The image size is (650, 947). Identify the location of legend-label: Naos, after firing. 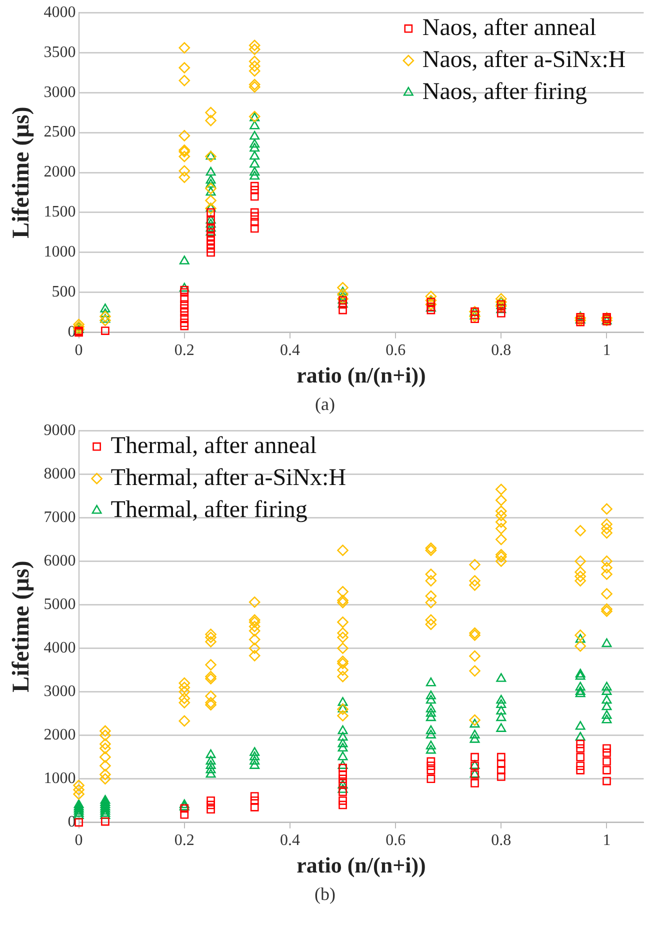
(505, 91).